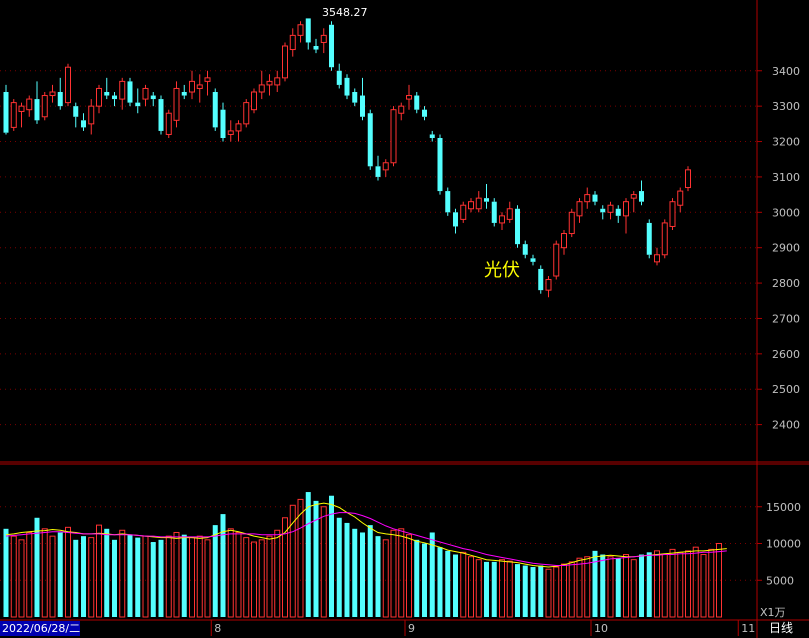 This screenshot has height=638, width=809. I want to click on price-tick-label: 3400, so click(786, 71).